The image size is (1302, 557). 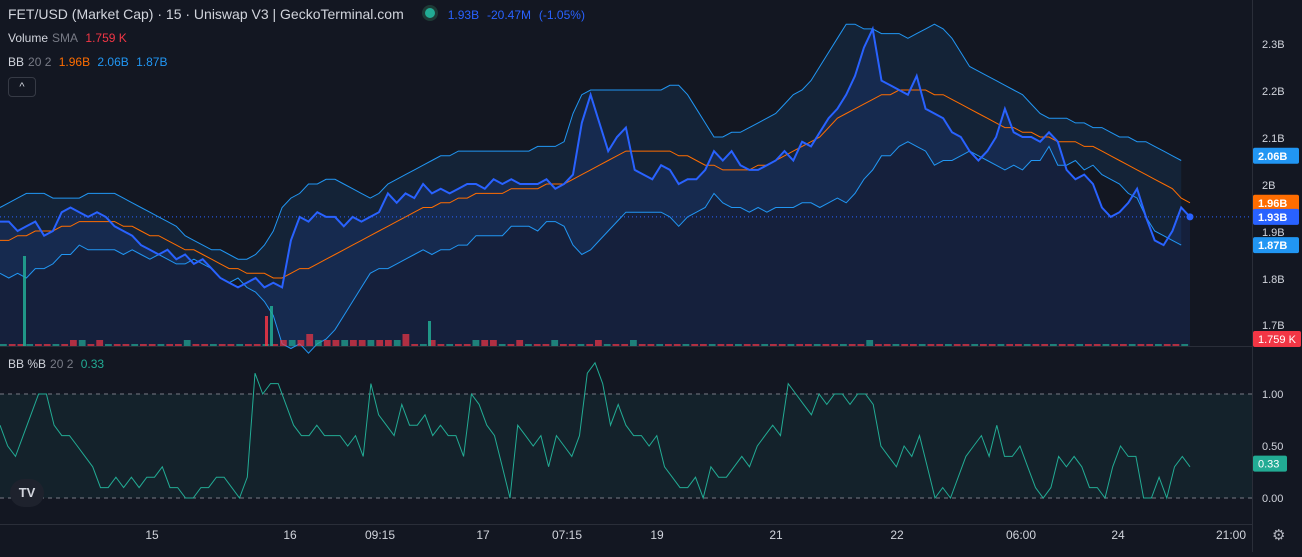 What do you see at coordinates (1118, 535) in the screenshot?
I see `time-tick-label: 24` at bounding box center [1118, 535].